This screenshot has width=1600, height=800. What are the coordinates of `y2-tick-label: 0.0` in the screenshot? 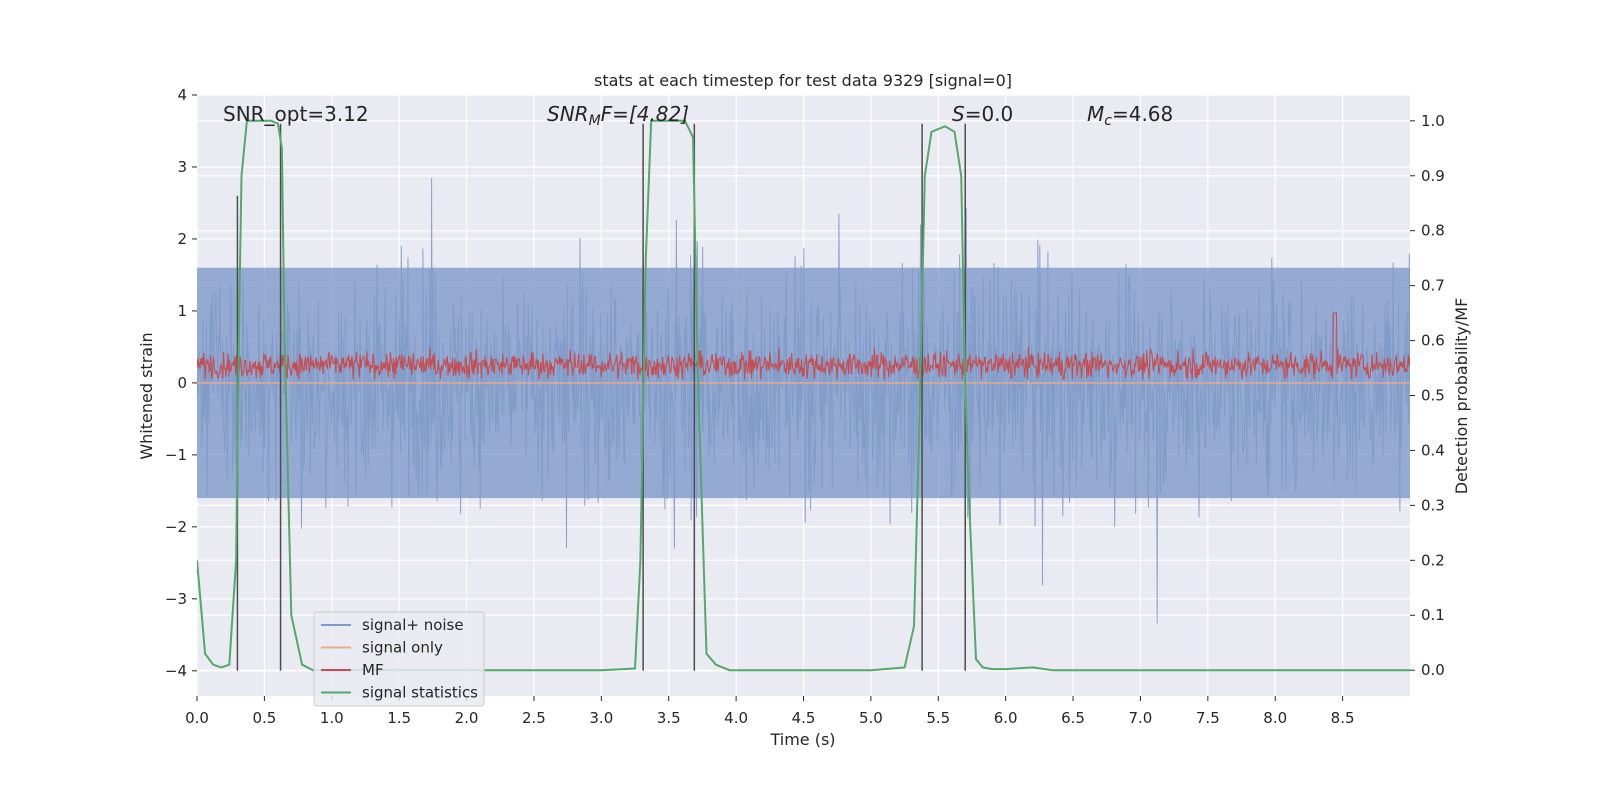 It's located at (1433, 670).